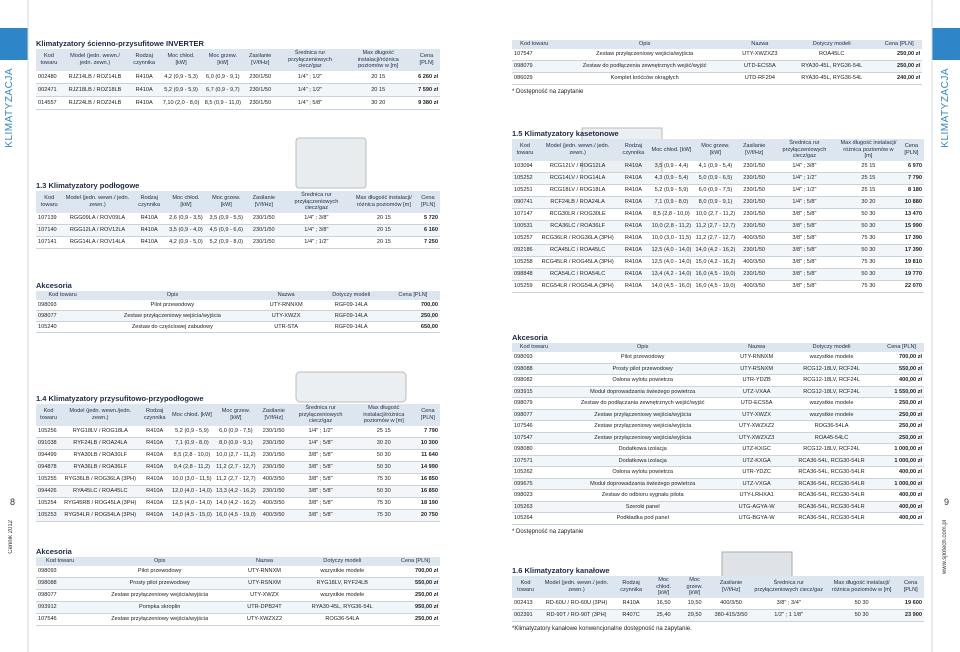 This screenshot has width=960, height=652. I want to click on table-cell: 10,0 (2,8 - 11,2), so click(671, 226).